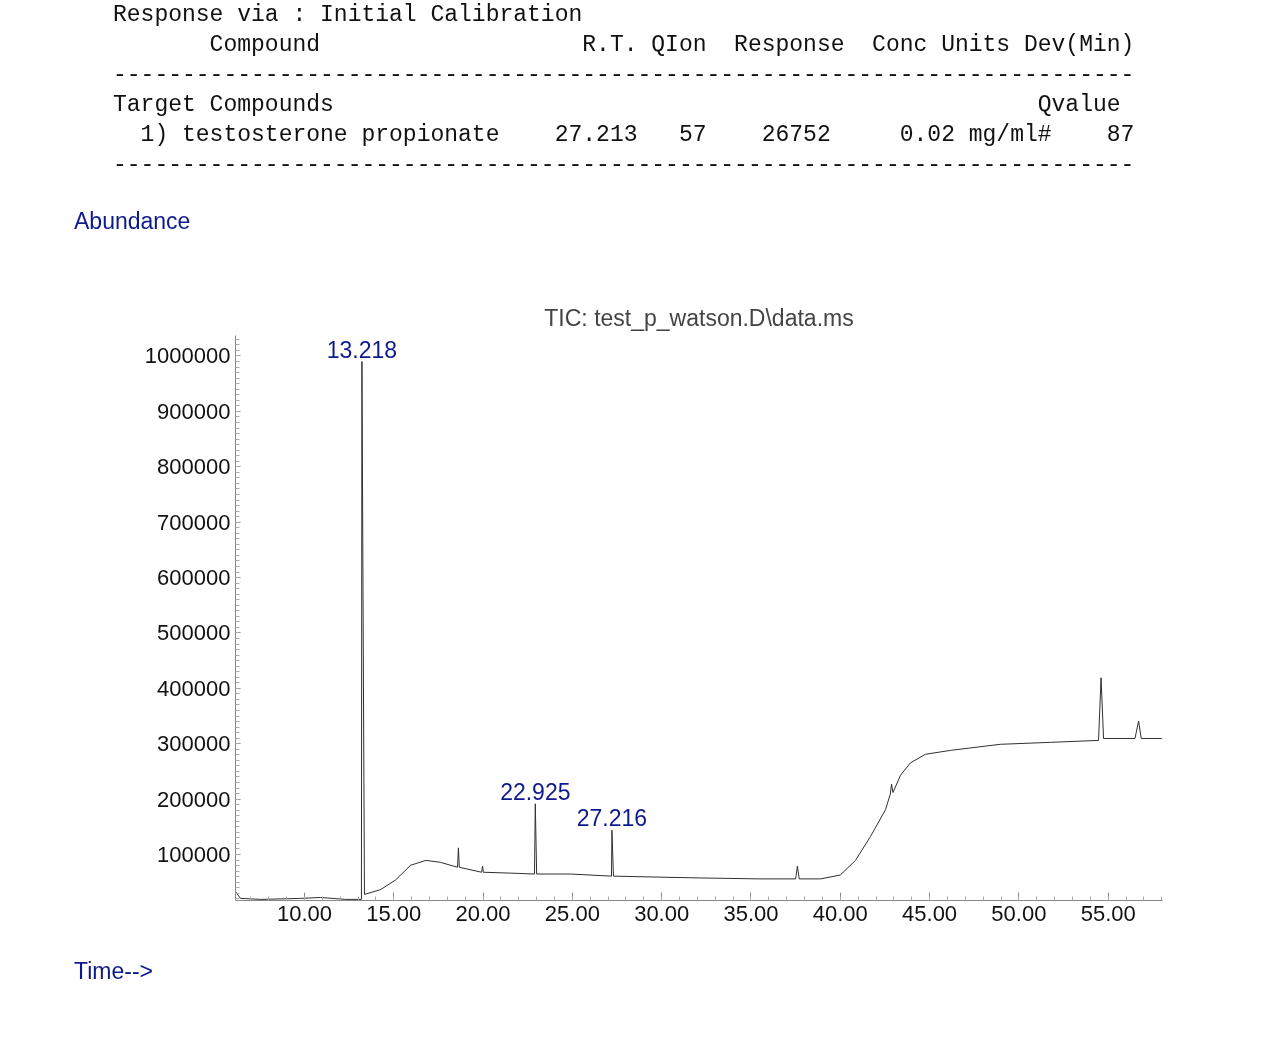 The height and width of the screenshot is (1046, 1268). I want to click on x-tick-label: 40.00, so click(840, 913).